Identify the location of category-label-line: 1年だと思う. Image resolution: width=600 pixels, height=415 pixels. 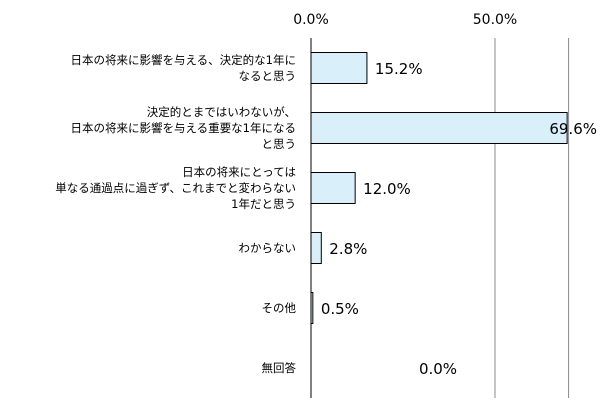
(263, 204).